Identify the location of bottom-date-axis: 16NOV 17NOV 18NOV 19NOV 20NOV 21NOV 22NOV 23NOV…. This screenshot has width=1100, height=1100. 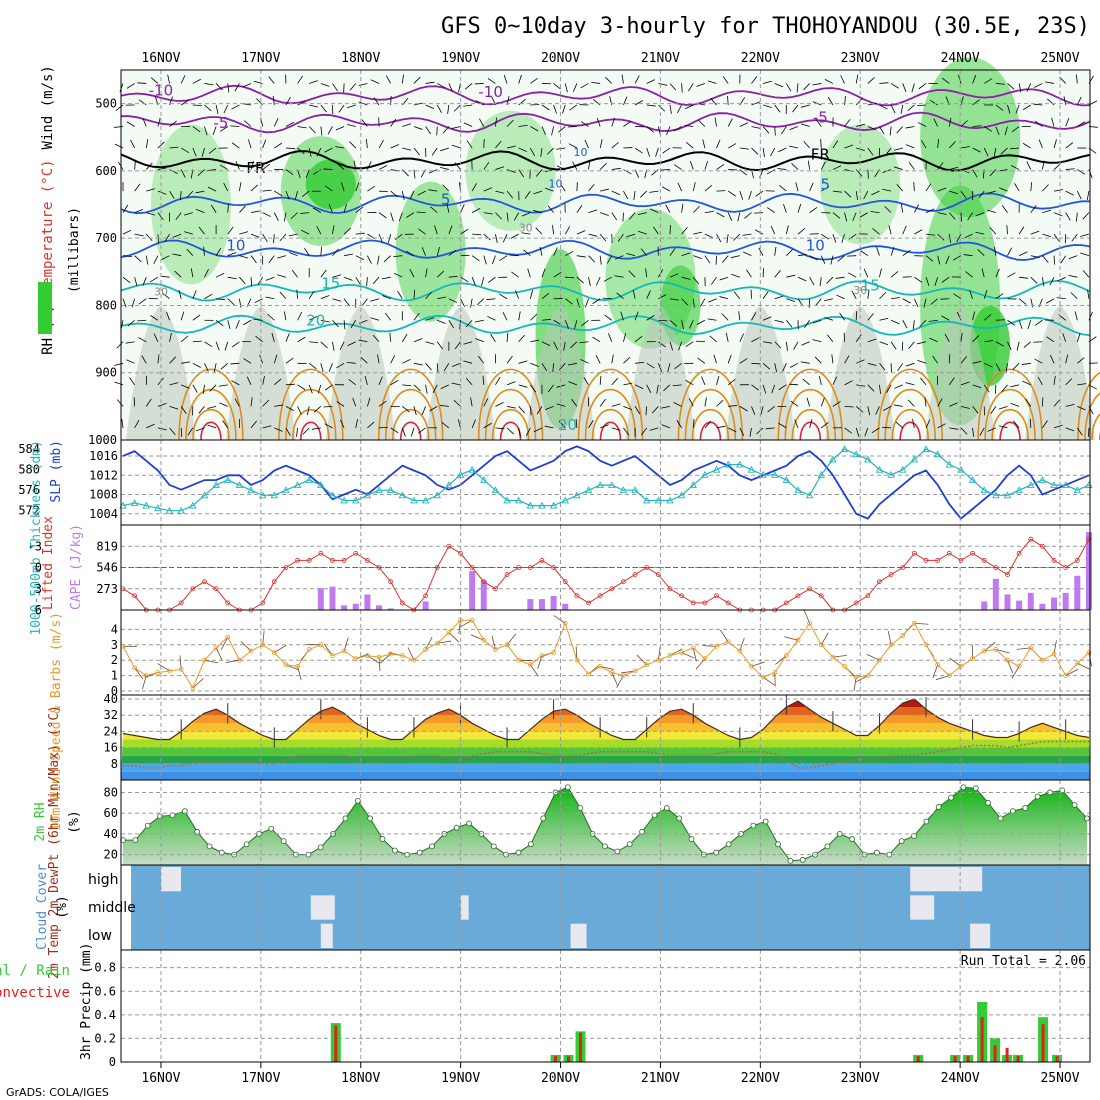
(610, 1074).